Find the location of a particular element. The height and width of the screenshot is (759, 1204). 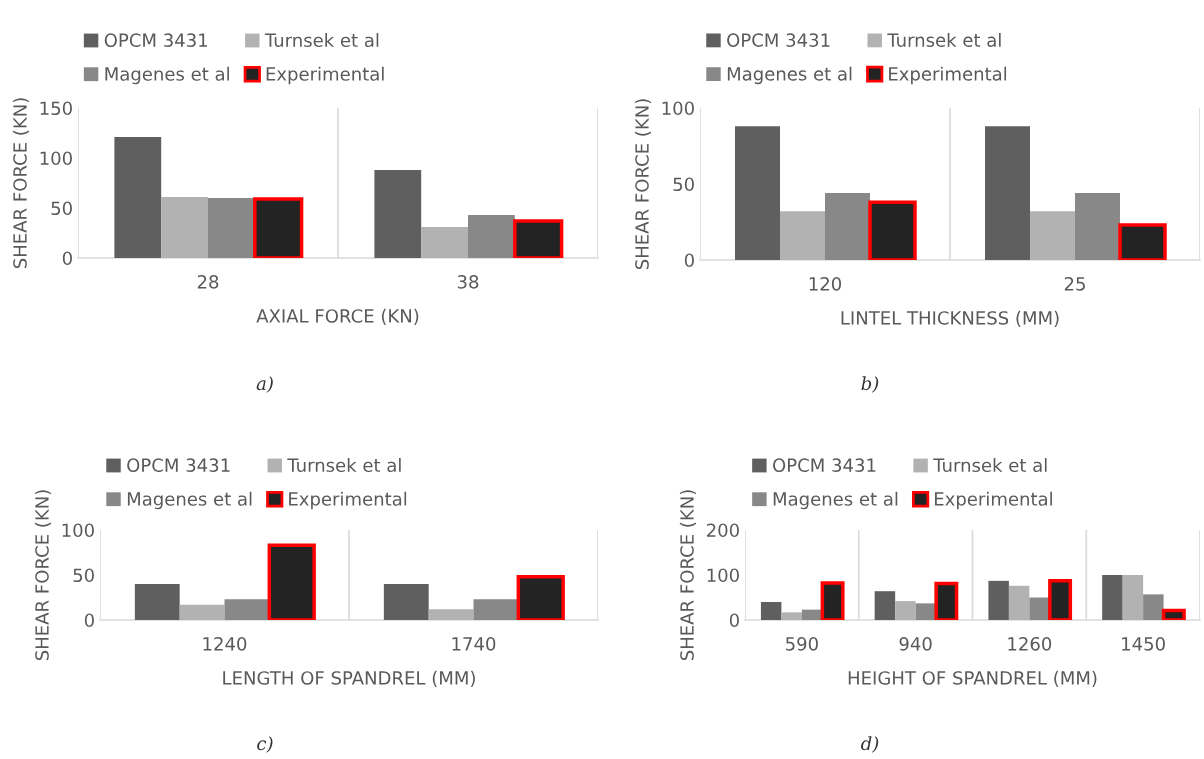

text: d) is located at coordinates (870, 744).